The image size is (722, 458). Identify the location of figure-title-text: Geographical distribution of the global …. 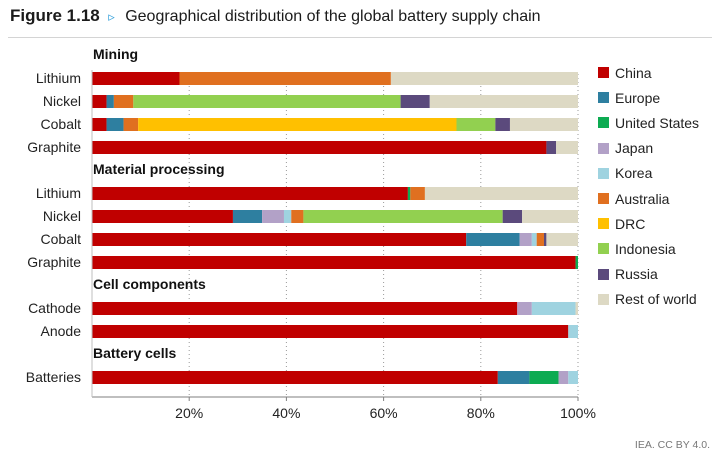
(333, 16).